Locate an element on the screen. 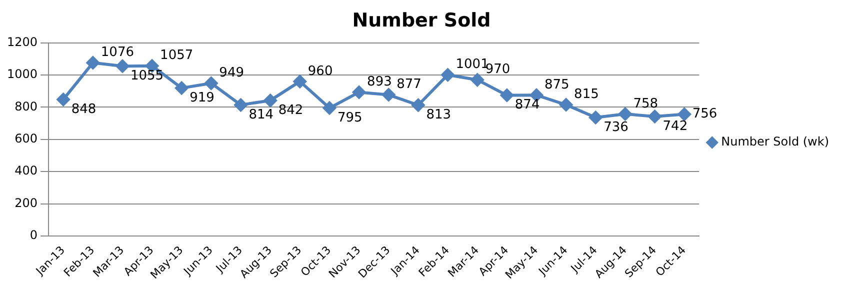 The height and width of the screenshot is (289, 849). legend-label: Number Sold (wk) is located at coordinates (775, 141).